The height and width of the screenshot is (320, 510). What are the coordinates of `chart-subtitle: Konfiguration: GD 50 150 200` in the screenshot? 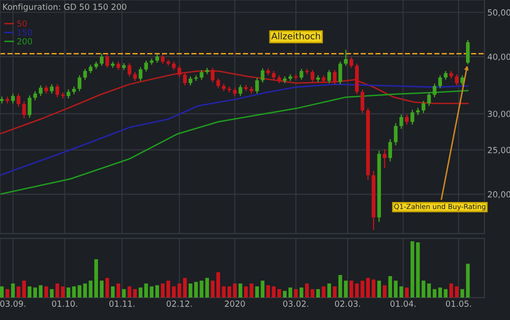 It's located at (64, 8).